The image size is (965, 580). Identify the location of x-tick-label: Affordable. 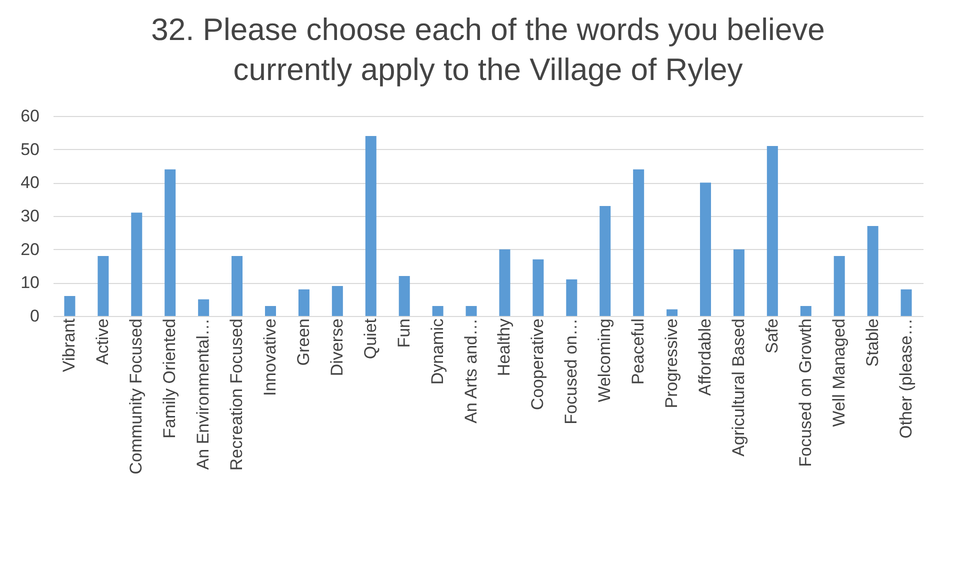
(705, 357).